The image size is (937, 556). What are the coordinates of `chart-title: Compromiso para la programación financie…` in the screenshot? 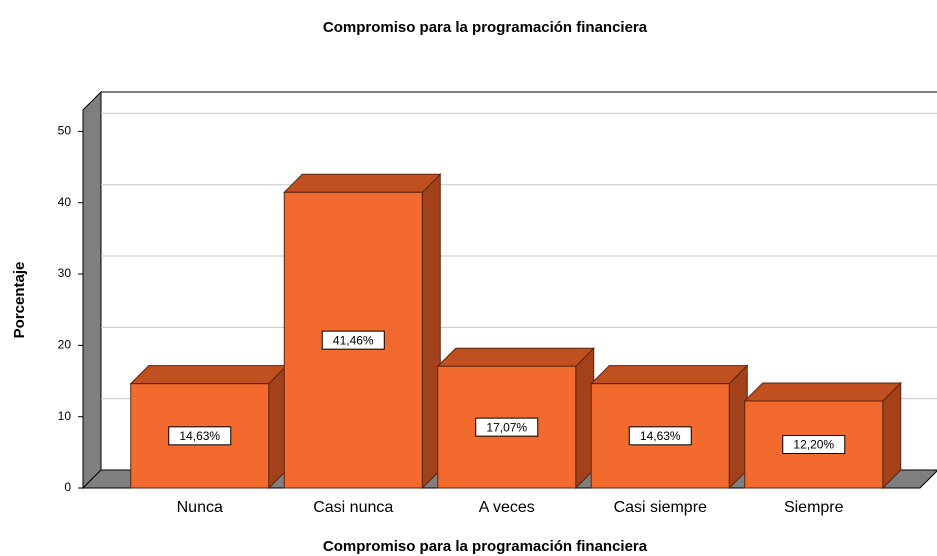 It's located at (485, 27).